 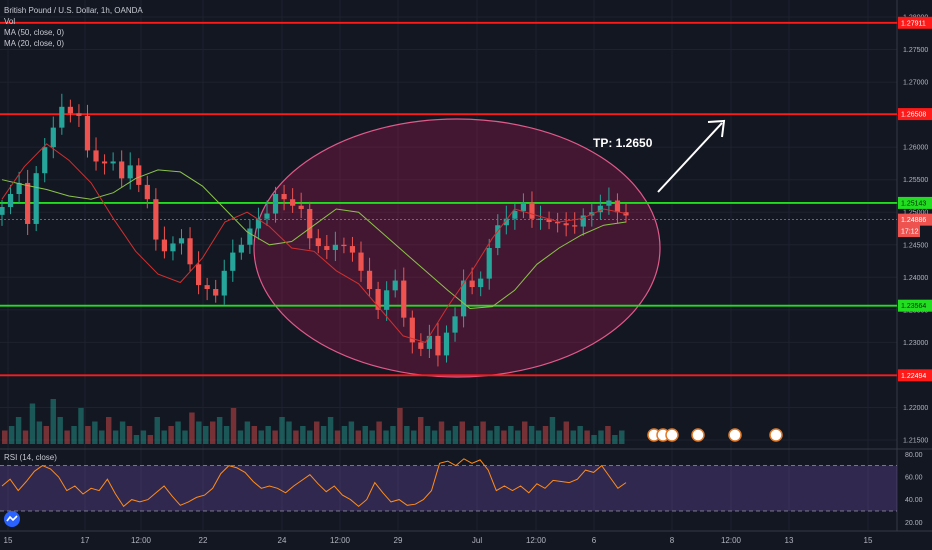 What do you see at coordinates (73, 10) in the screenshot?
I see `symbol-title: British Pound / U.S. Dollar, 1h, OANDA` at bounding box center [73, 10].